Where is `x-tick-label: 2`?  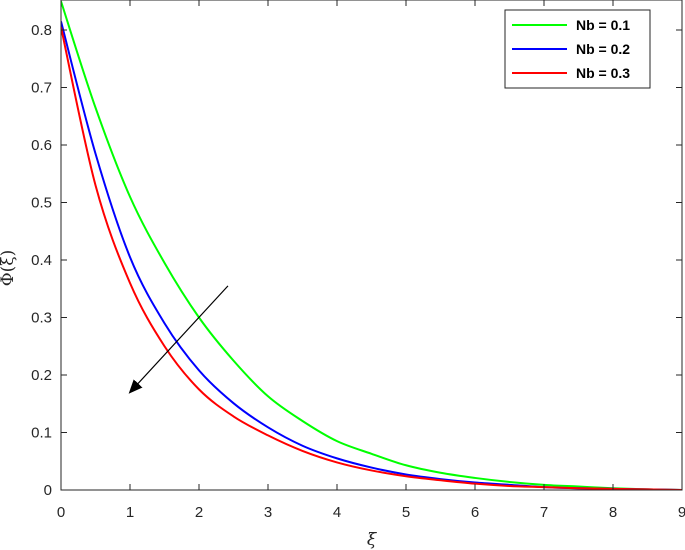 x-tick-label: 2 is located at coordinates (199, 512).